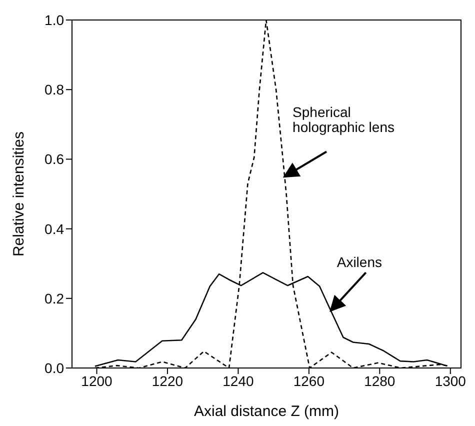 The height and width of the screenshot is (426, 475). I want to click on x-tick-label: 1300, so click(450, 380).